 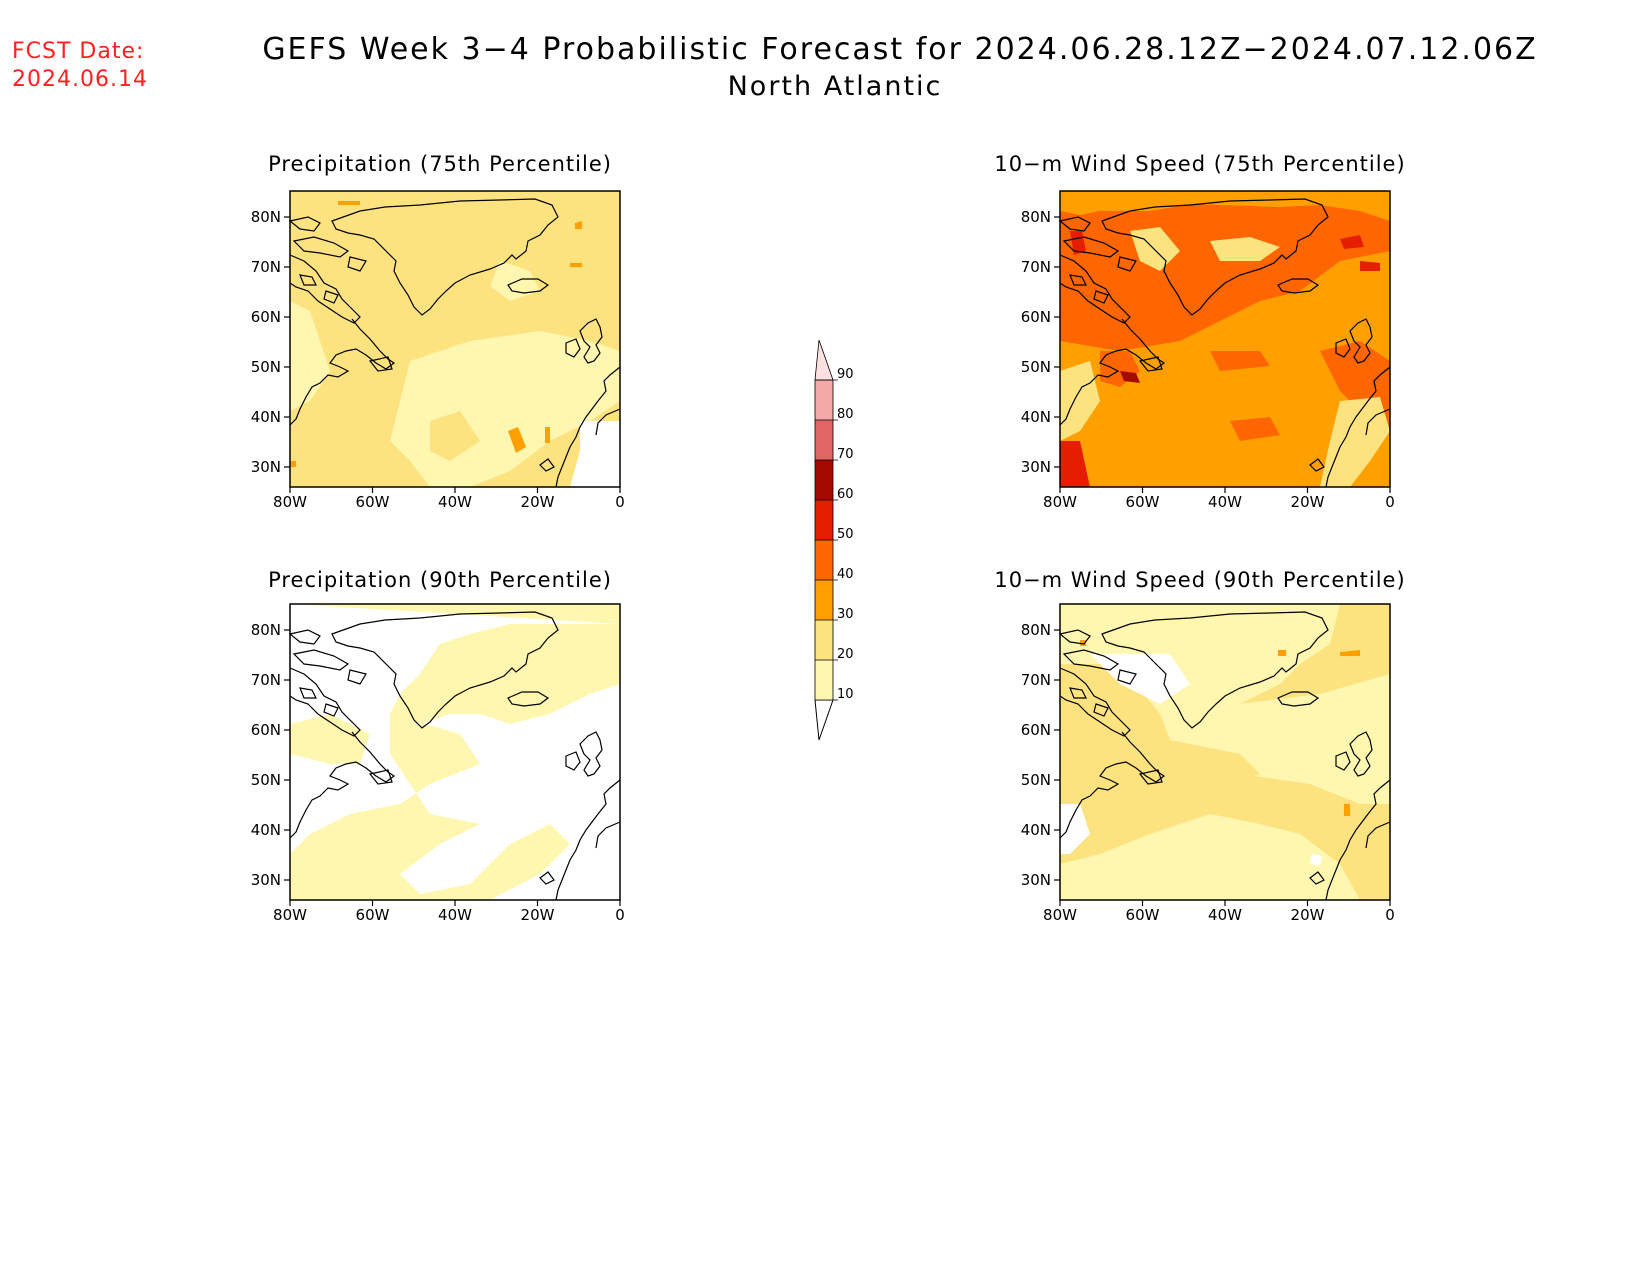 I want to click on colorbar-label: 40, so click(x=845, y=574).